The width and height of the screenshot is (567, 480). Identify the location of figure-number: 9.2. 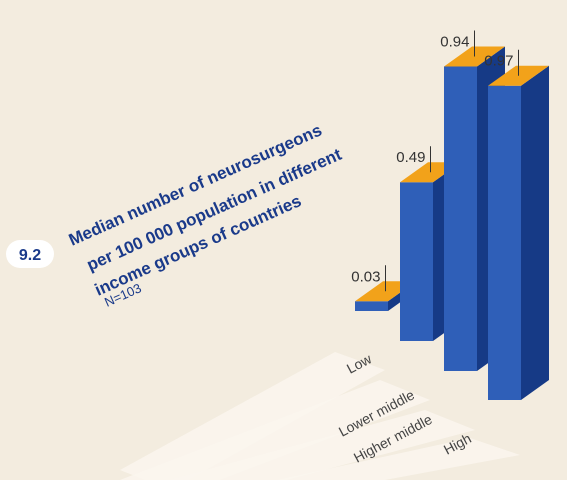
(30, 255).